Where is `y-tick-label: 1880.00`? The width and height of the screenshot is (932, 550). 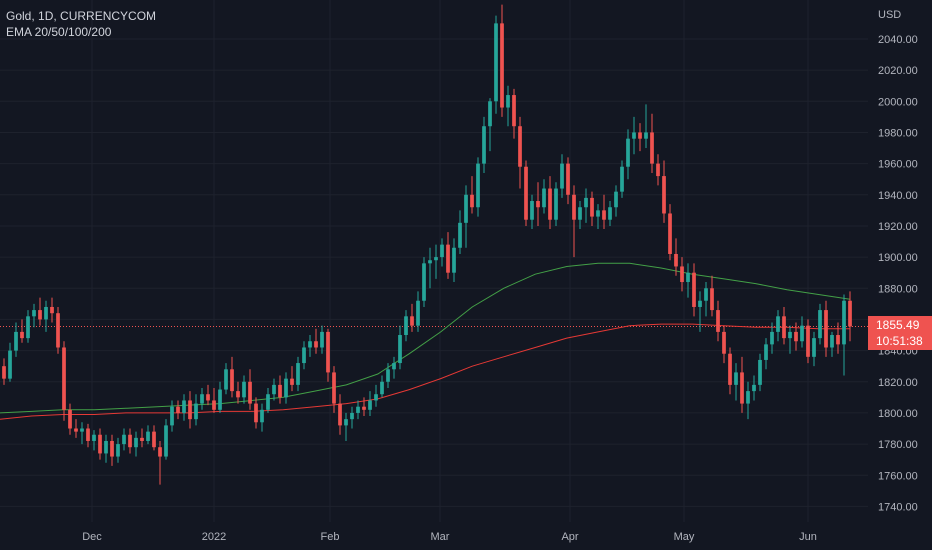 y-tick-label: 1880.00 is located at coordinates (898, 289).